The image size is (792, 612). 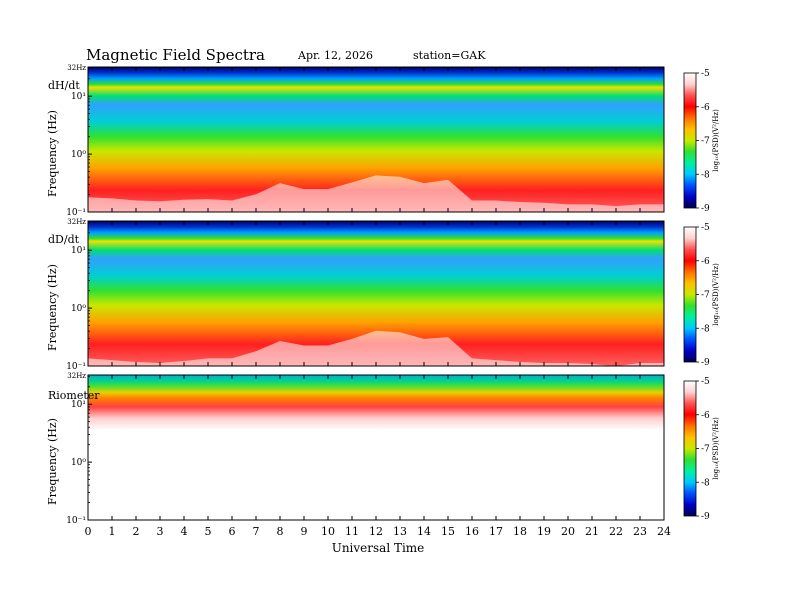 I want to click on panel-name-label: dD/dt, so click(x=64, y=239).